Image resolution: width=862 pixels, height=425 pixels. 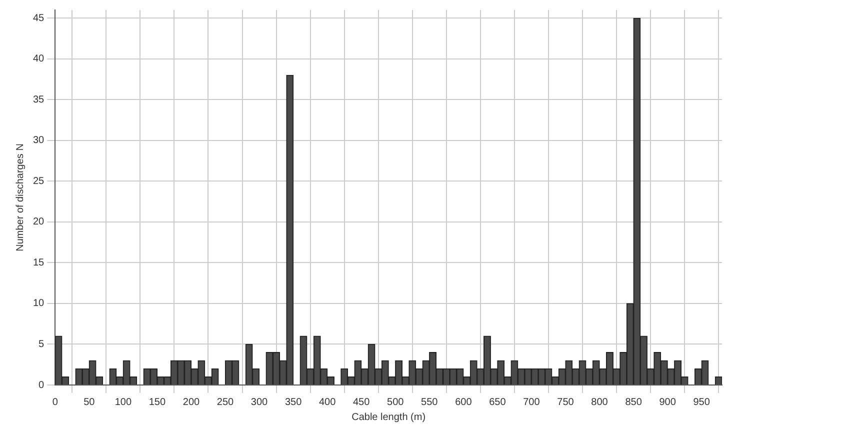 I want to click on x-tick-label: 800, so click(x=599, y=402).